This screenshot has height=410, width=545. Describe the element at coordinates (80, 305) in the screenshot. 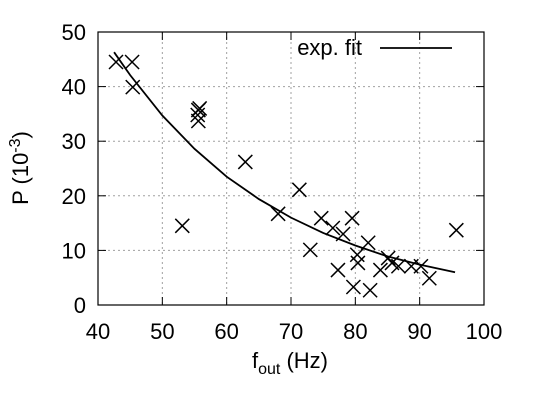

I see `y-tick-label: 0` at that location.